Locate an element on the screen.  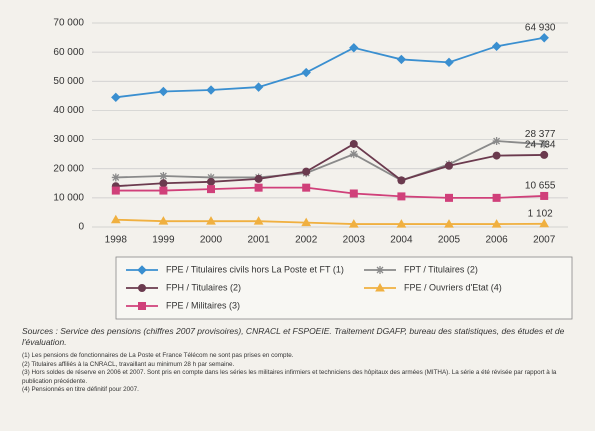
legend-label: FPT / Titulaires (2) is located at coordinates (441, 269).